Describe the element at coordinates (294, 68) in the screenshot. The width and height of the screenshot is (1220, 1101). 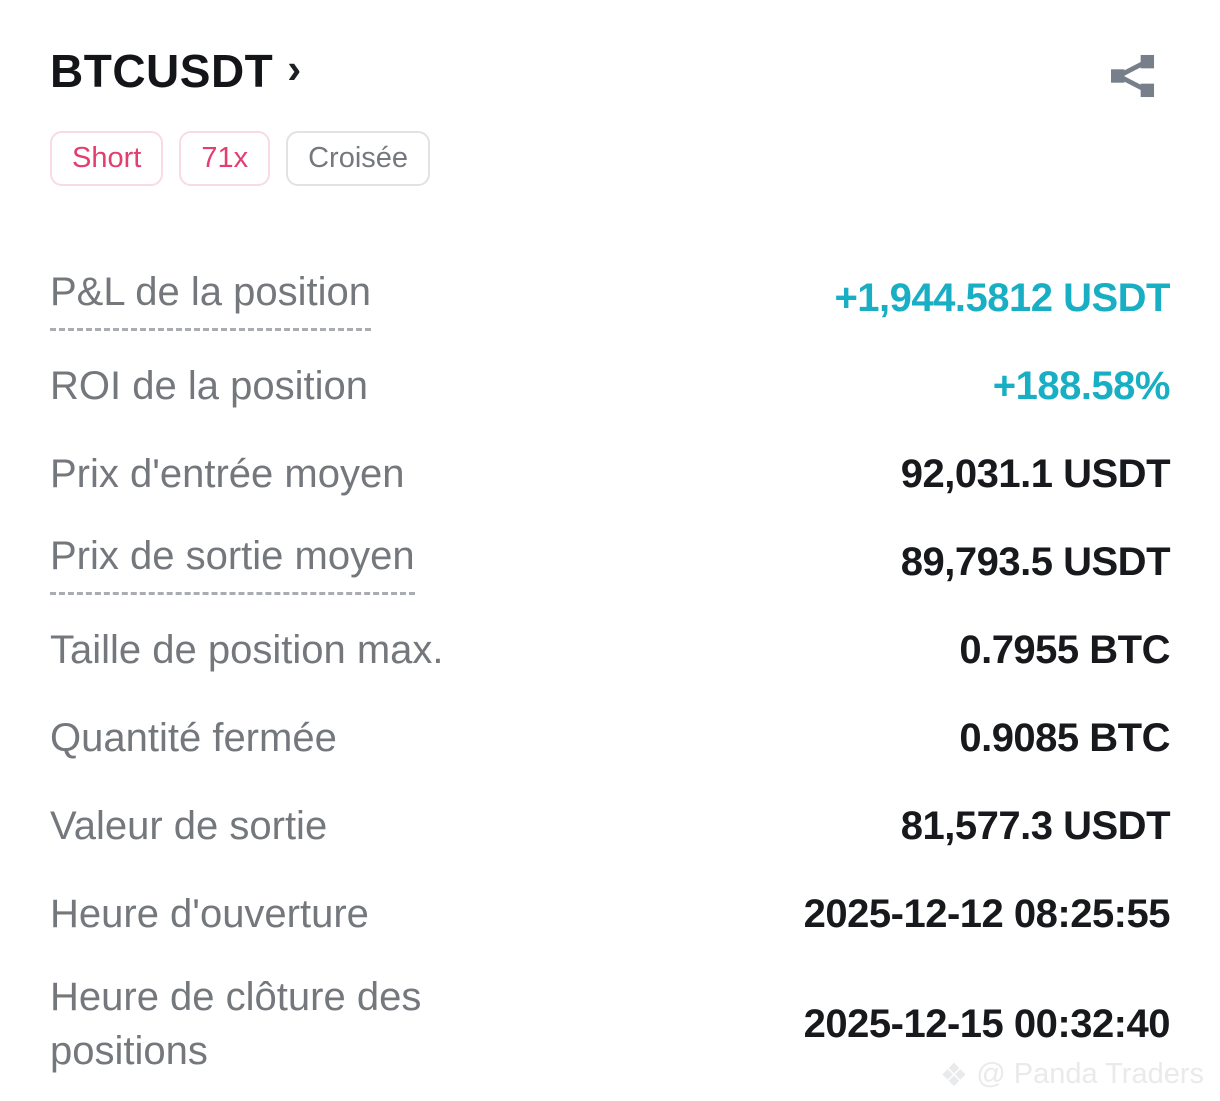
I see `chevron-right-icon: ›` at that location.